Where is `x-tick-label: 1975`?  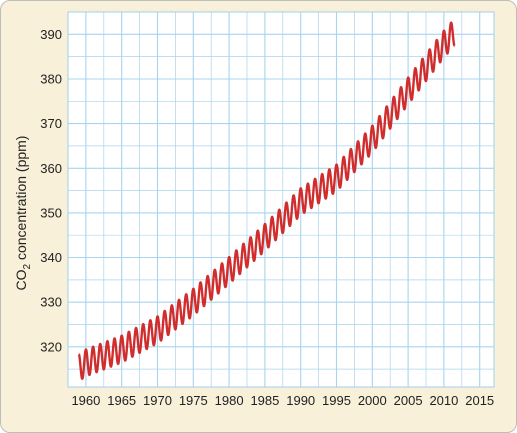
x-tick-label: 1975 is located at coordinates (193, 400).